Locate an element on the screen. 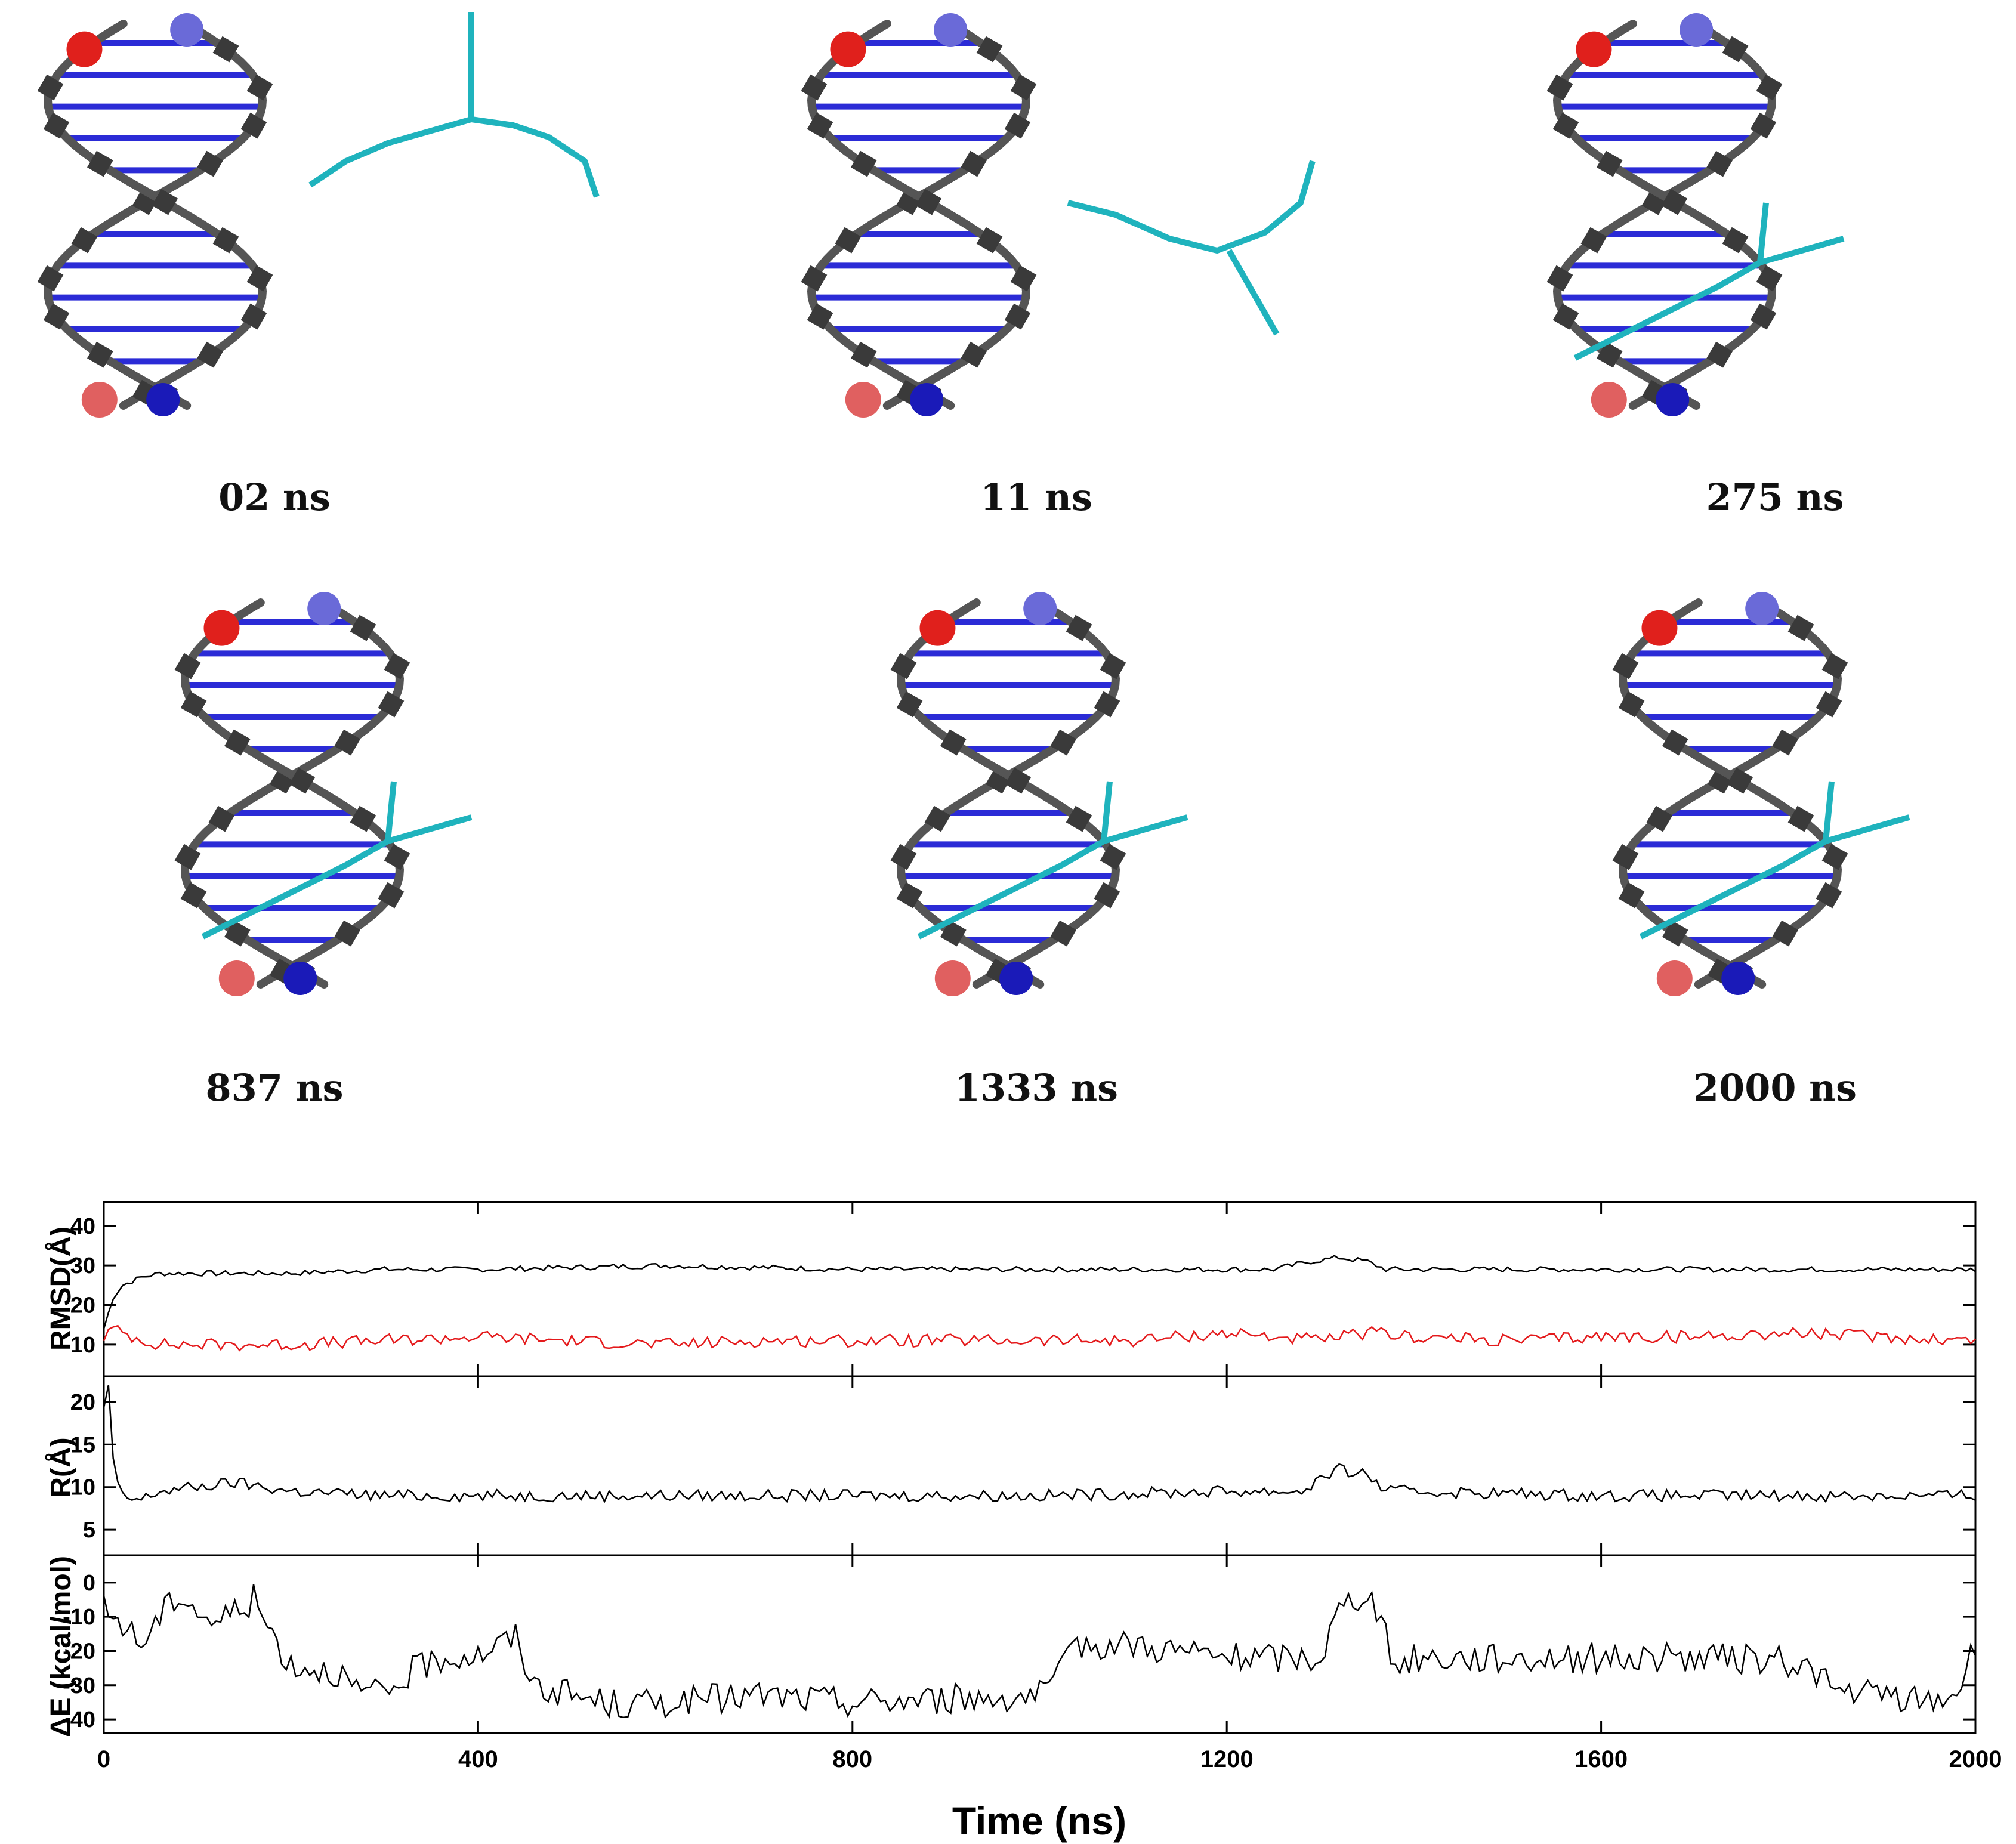 The width and height of the screenshot is (2016, 1844). y-tick-label: 40 is located at coordinates (82, 1226).